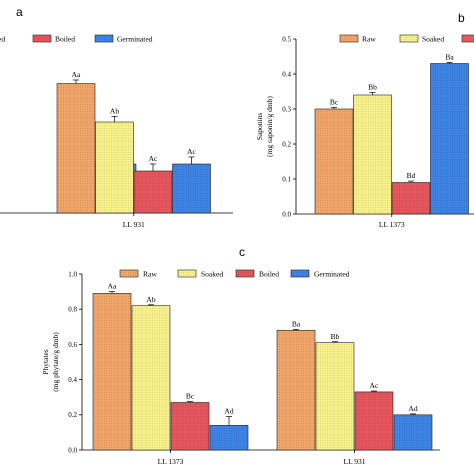 This screenshot has height=474, width=474. I want to click on panel-letter-c: c, so click(242, 252).